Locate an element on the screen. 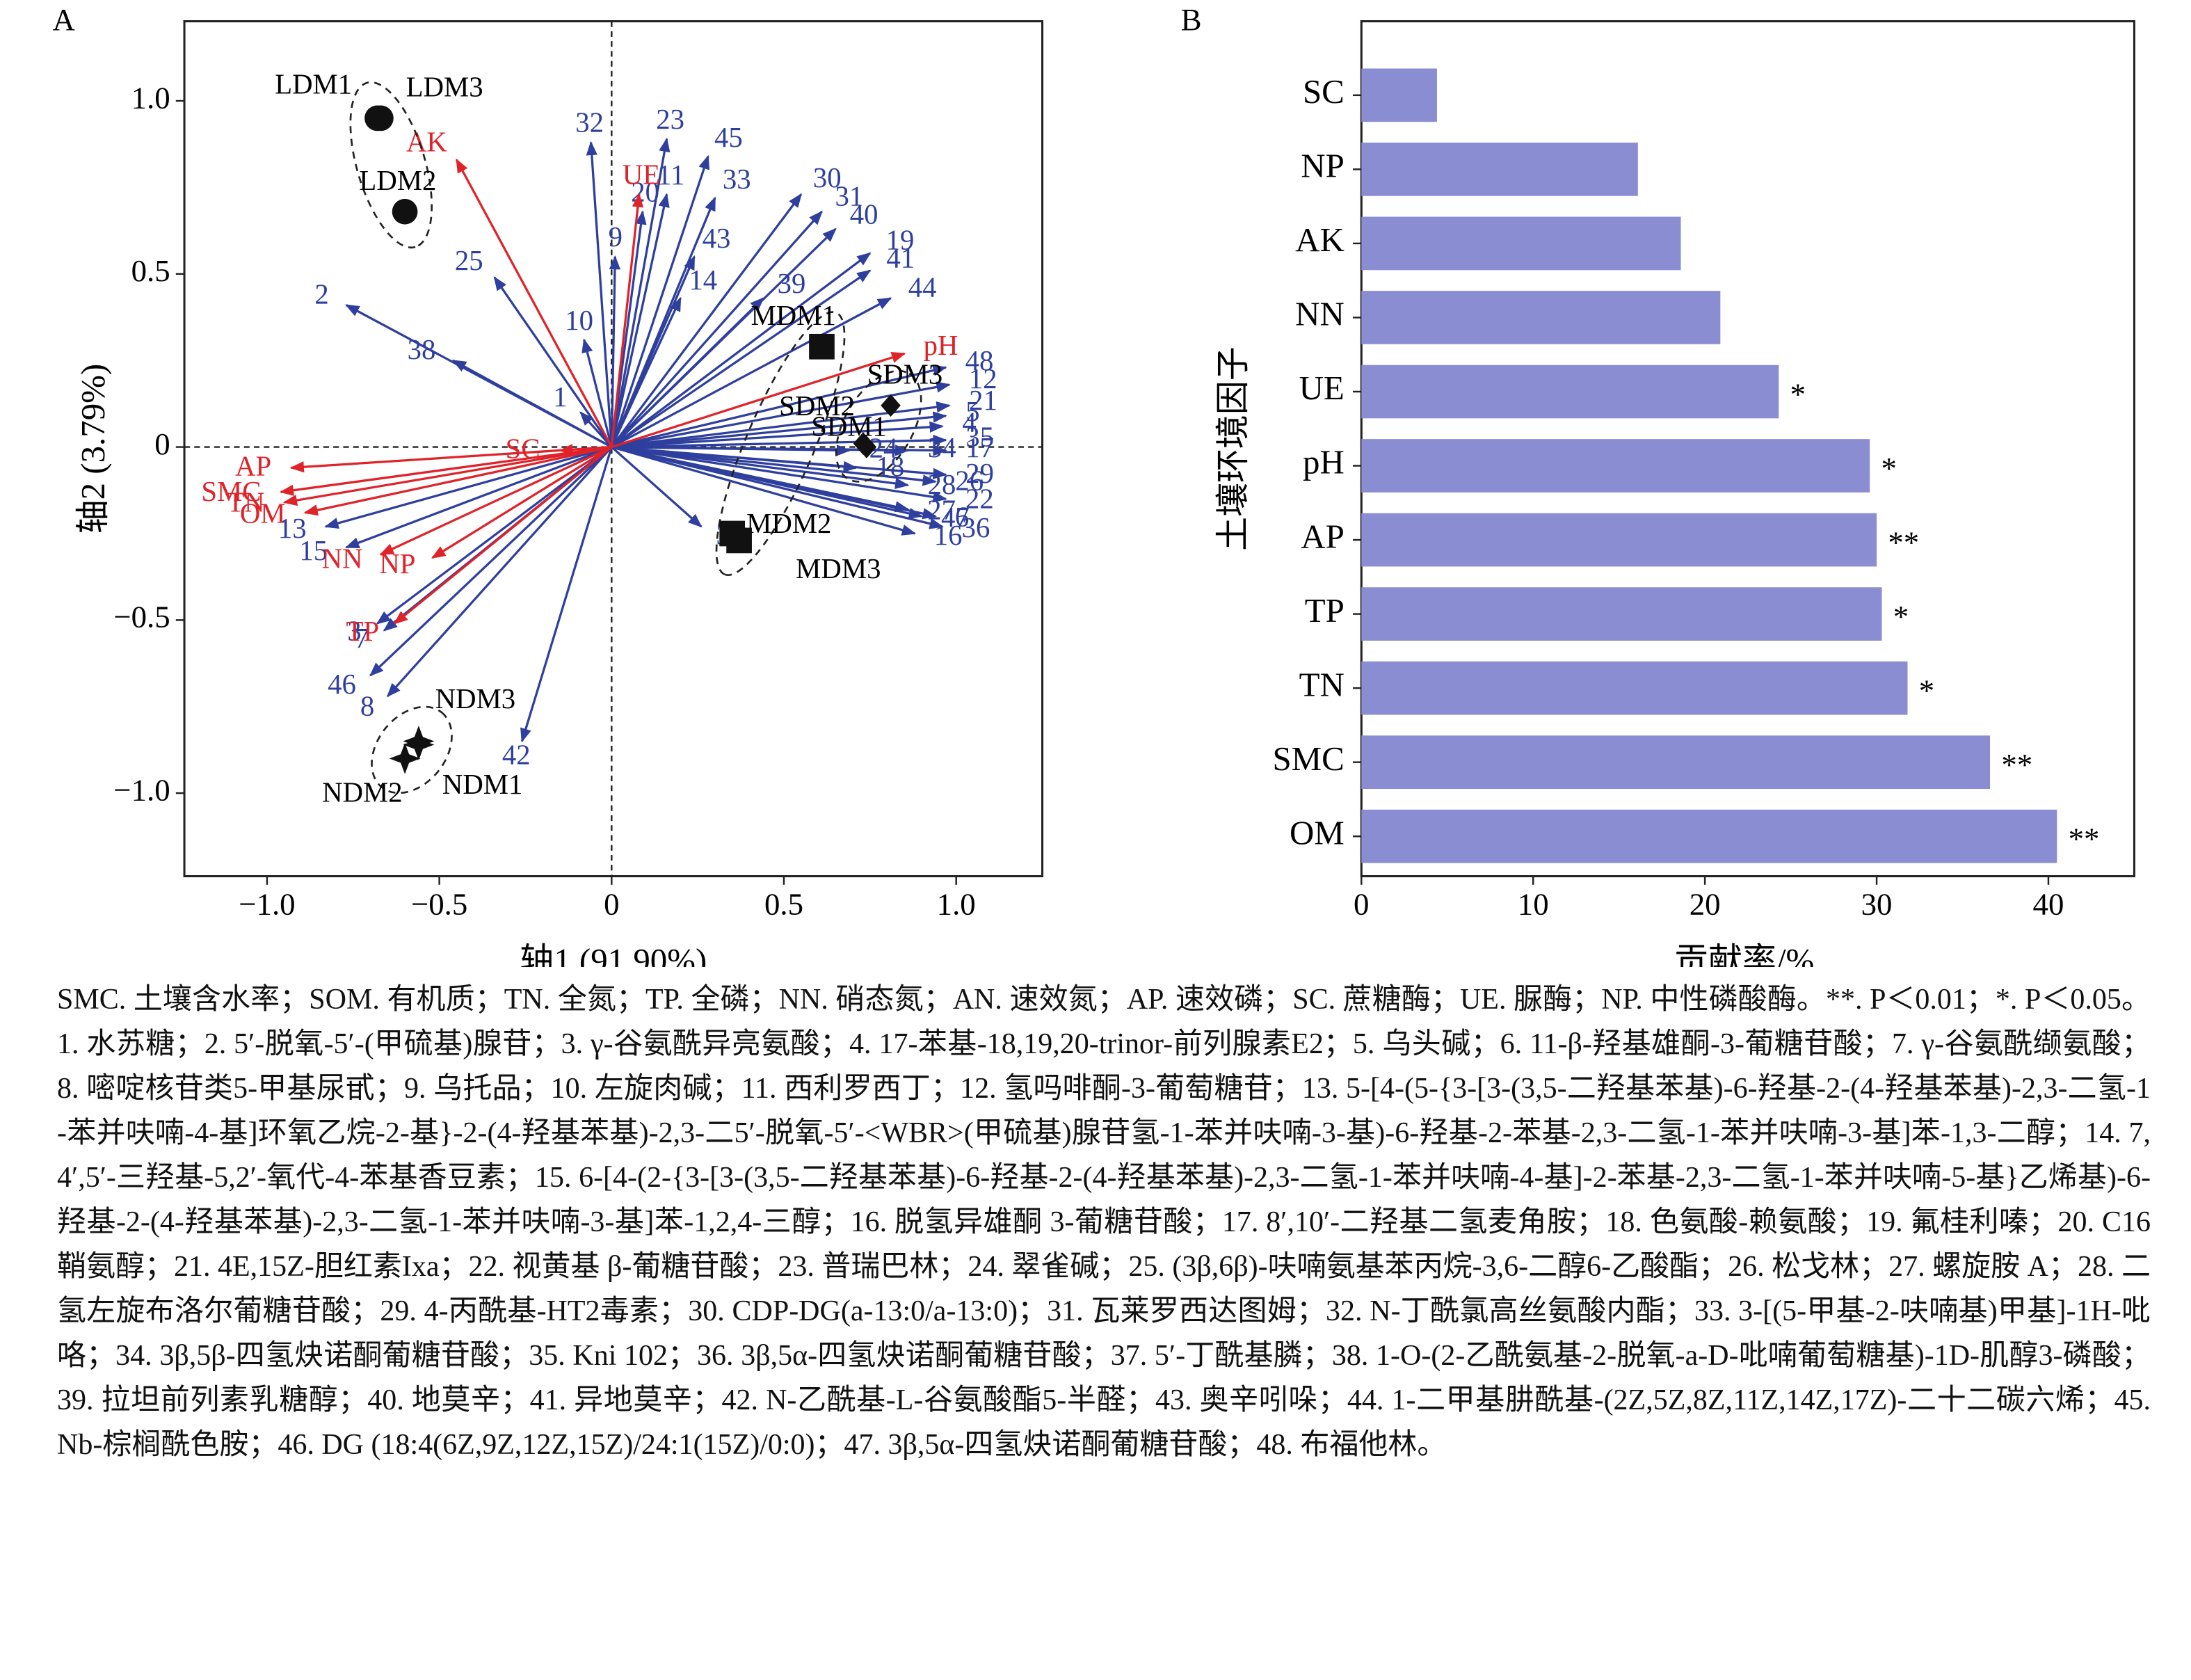 The width and height of the screenshot is (2191, 1680). y-tick-label: pH is located at coordinates (1324, 462).